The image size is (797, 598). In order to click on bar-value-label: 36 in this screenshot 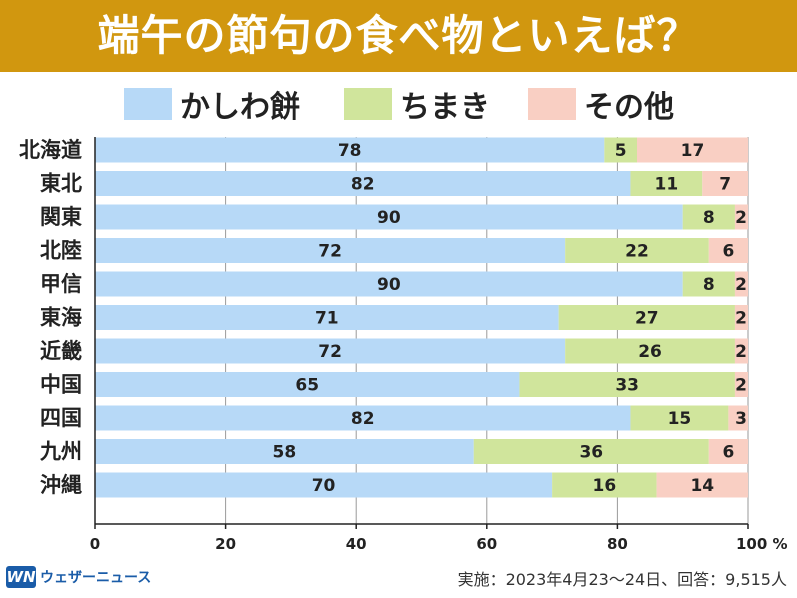, I will do `click(591, 453)`.